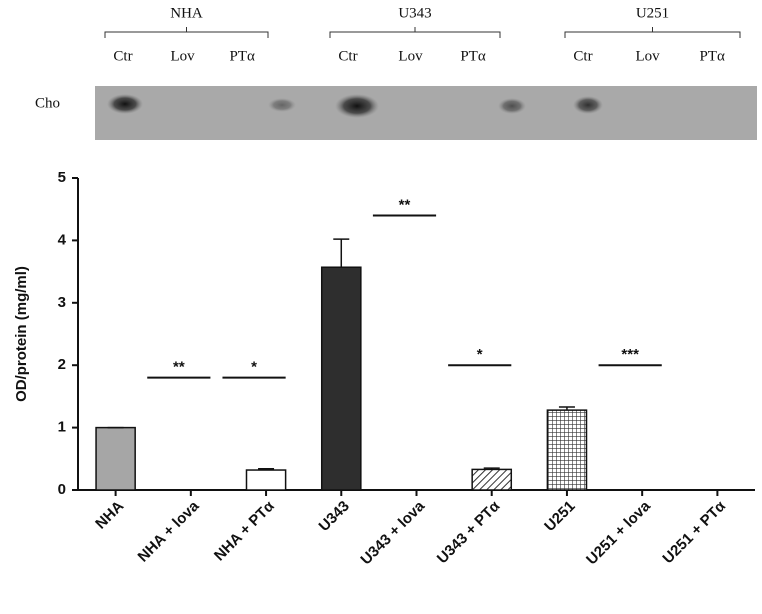 Image resolution: width=762 pixels, height=614 pixels. I want to click on group-label: U251, so click(652, 13).